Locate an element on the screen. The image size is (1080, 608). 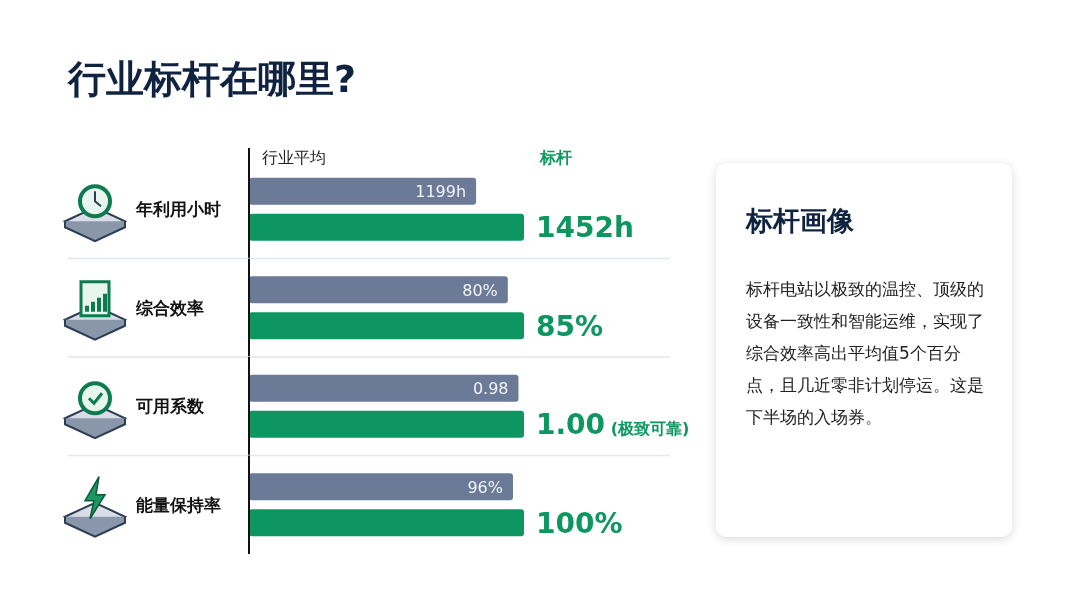
text: 标杆画像 is located at coordinates (800, 221).